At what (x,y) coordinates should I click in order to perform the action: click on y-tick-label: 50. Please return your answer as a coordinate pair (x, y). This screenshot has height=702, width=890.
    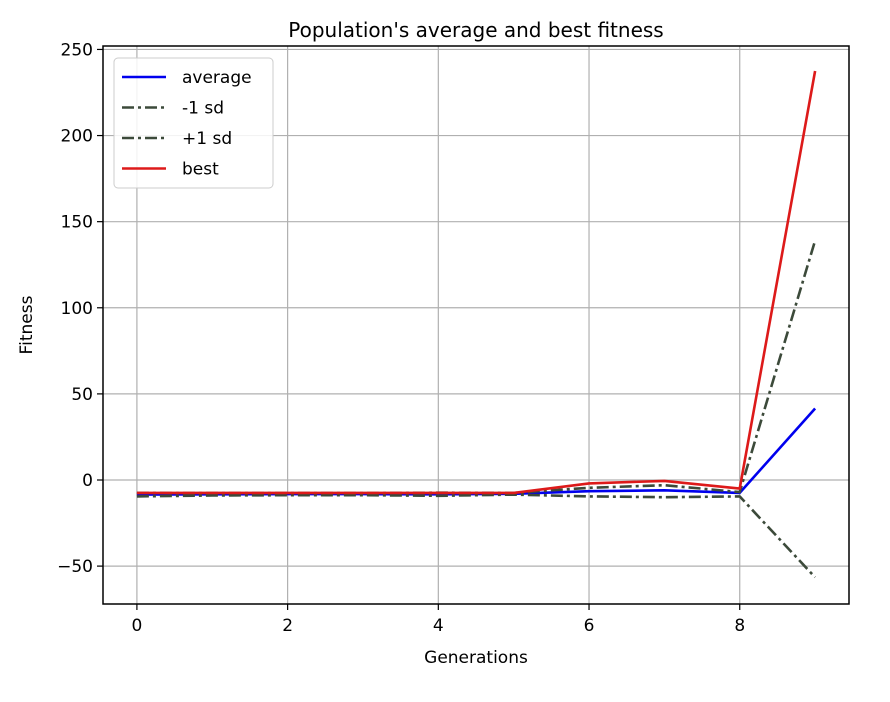
    Looking at the image, I should click on (82, 395).